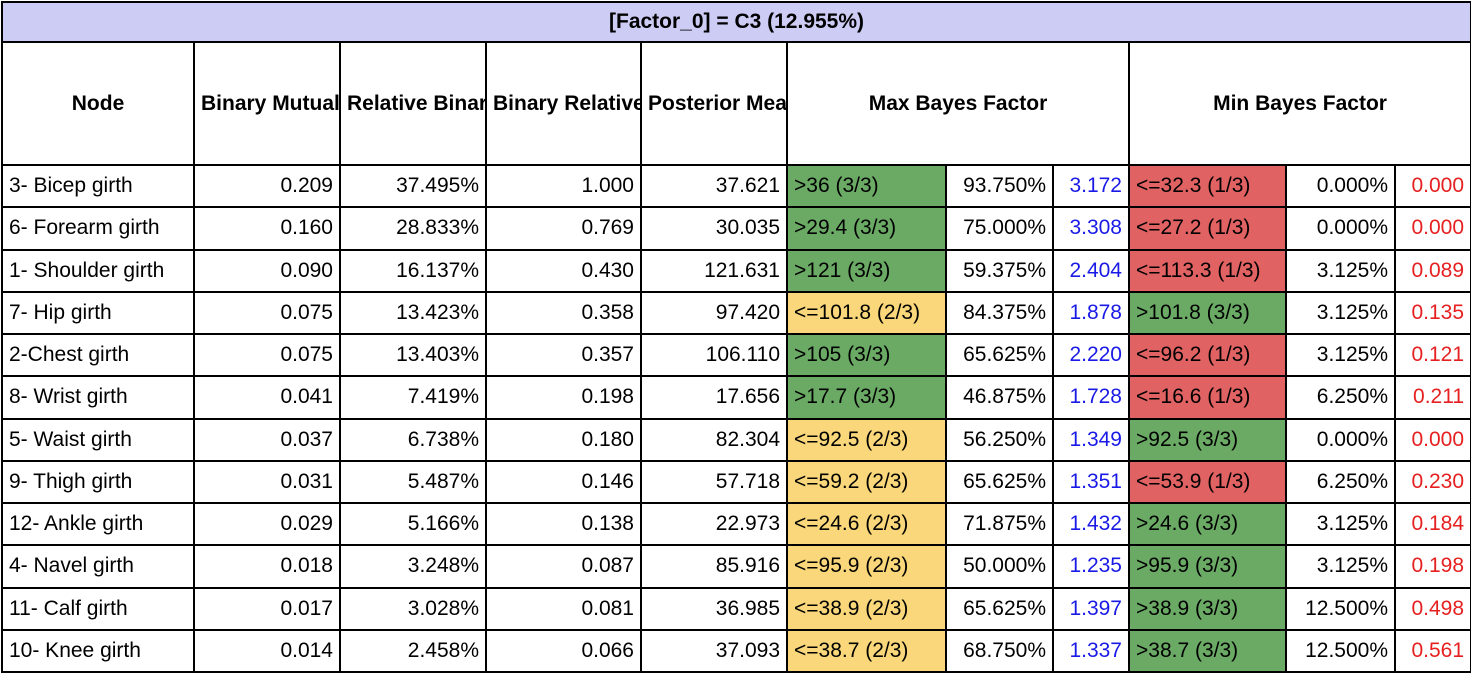 This screenshot has width=1471, height=674. Describe the element at coordinates (1432, 355) in the screenshot. I see `min-bayes-factor-value-cell: 0.121` at that location.